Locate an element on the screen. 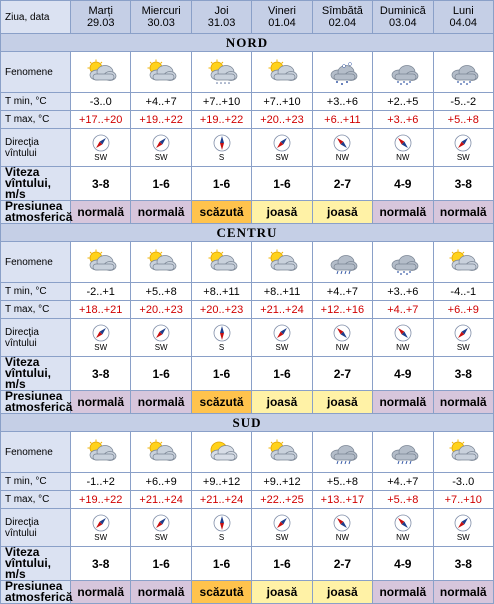  tmin-cell: +8..+11 is located at coordinates (221, 291).